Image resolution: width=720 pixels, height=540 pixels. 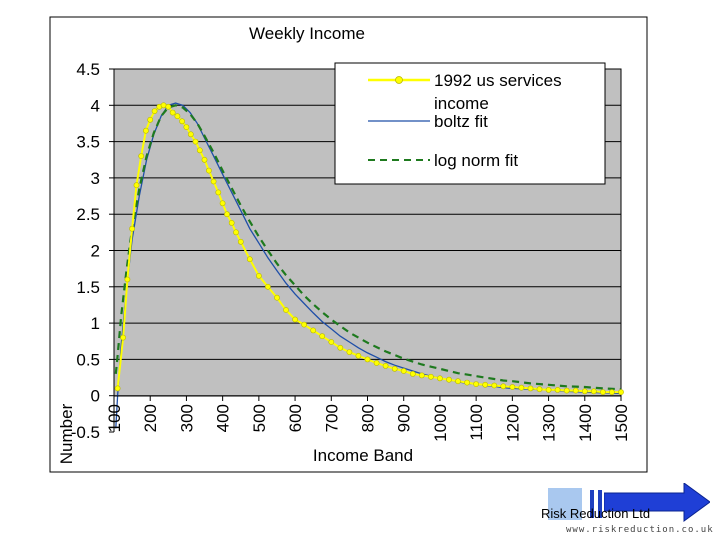 I want to click on x-tick-label: 400, so click(x=223, y=418).